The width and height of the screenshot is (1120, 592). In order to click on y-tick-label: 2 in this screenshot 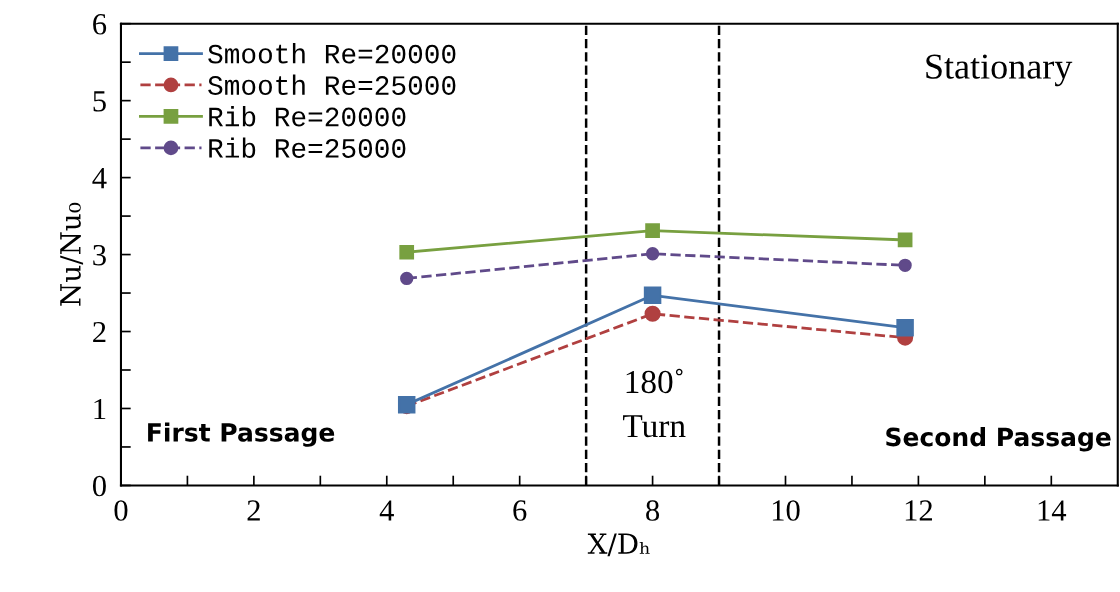, I will do `click(99, 332)`.